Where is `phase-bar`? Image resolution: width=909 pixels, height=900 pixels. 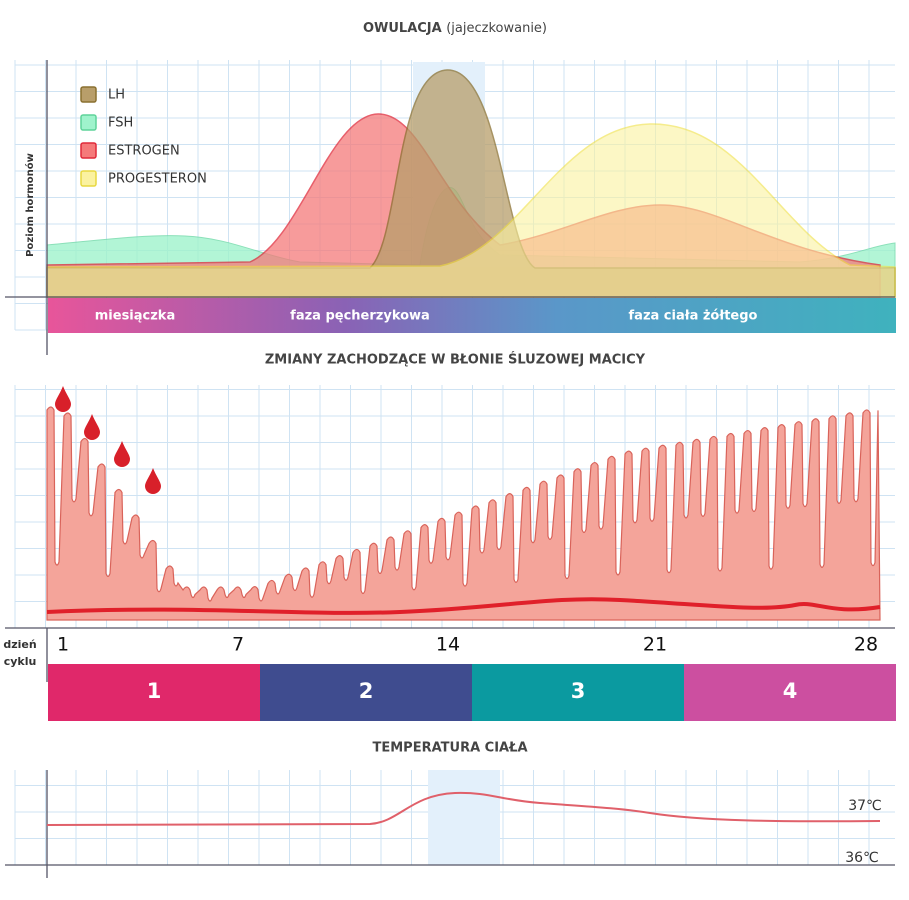 phase-bar is located at coordinates (472, 315).